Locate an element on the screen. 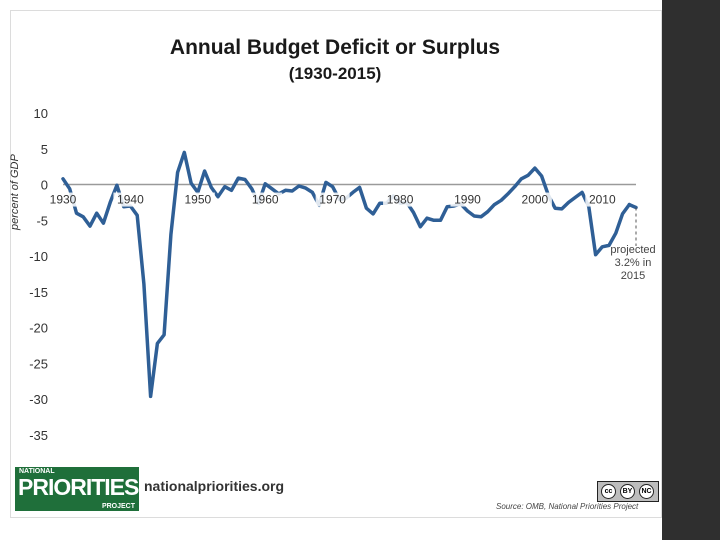 This screenshot has height=540, width=720. projection-annotation: projected is located at coordinates (632, 250).